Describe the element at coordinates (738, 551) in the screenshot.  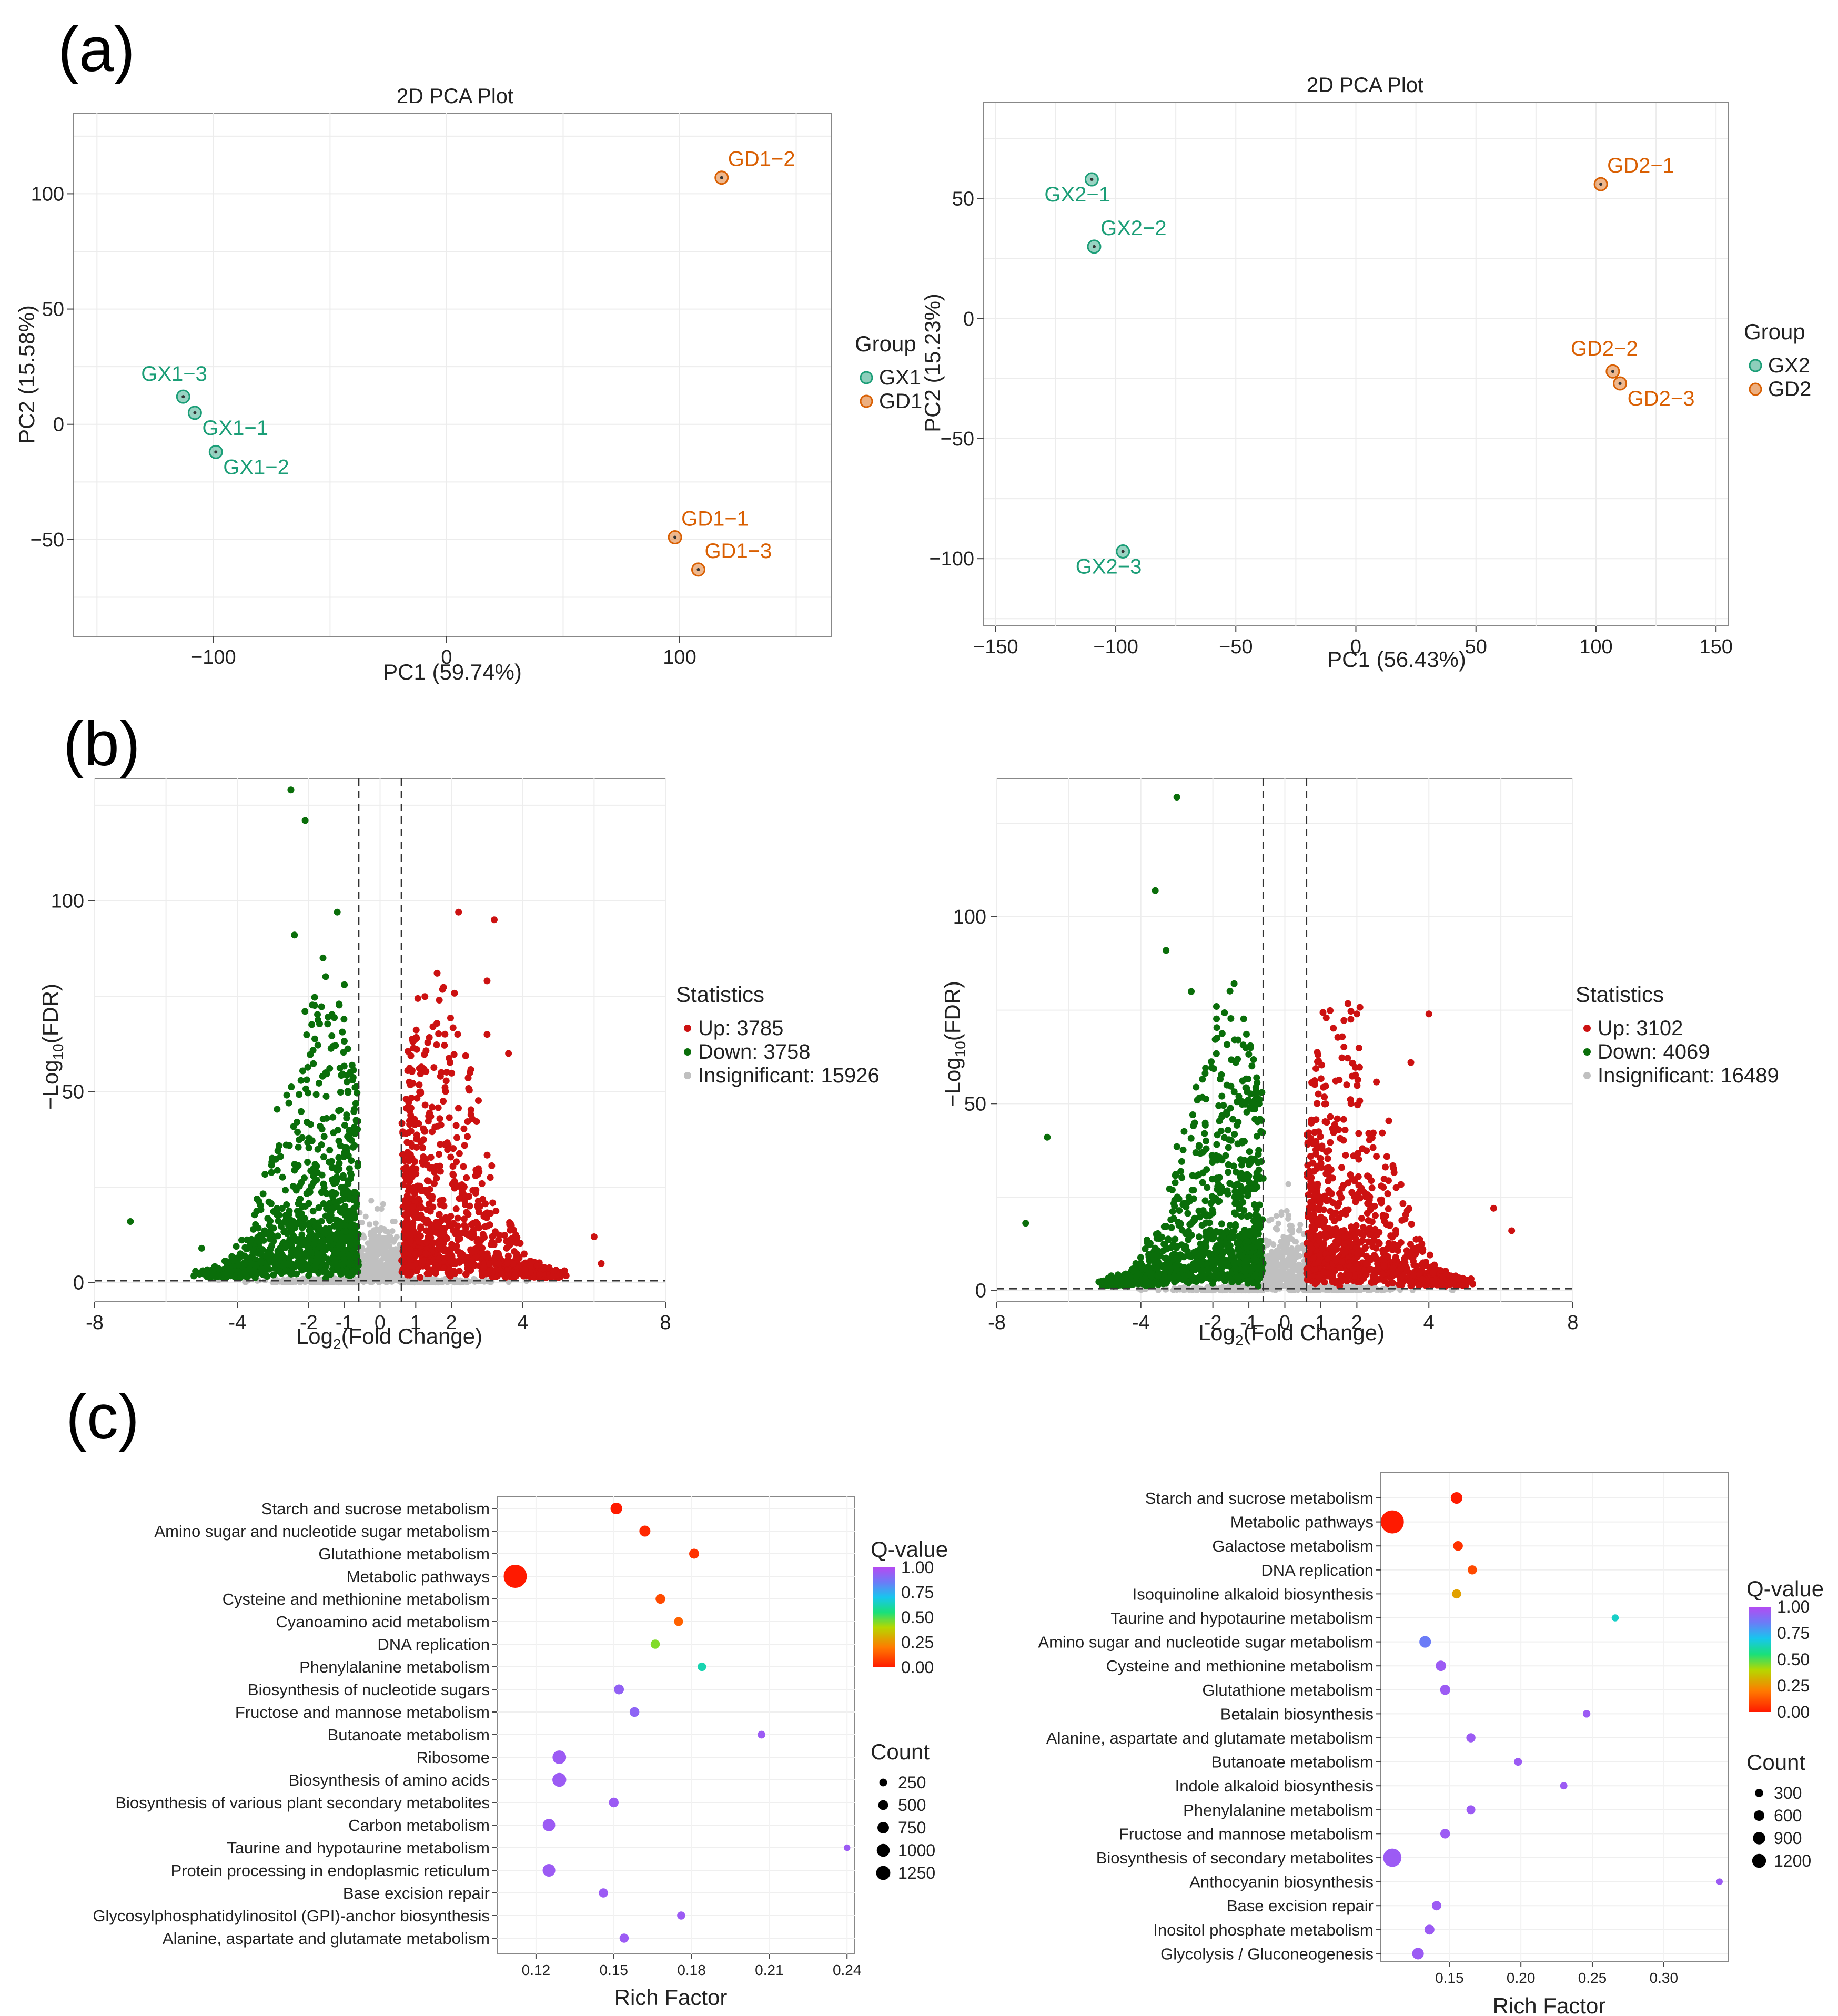
I see `pca-sample-label: GD1−3` at that location.